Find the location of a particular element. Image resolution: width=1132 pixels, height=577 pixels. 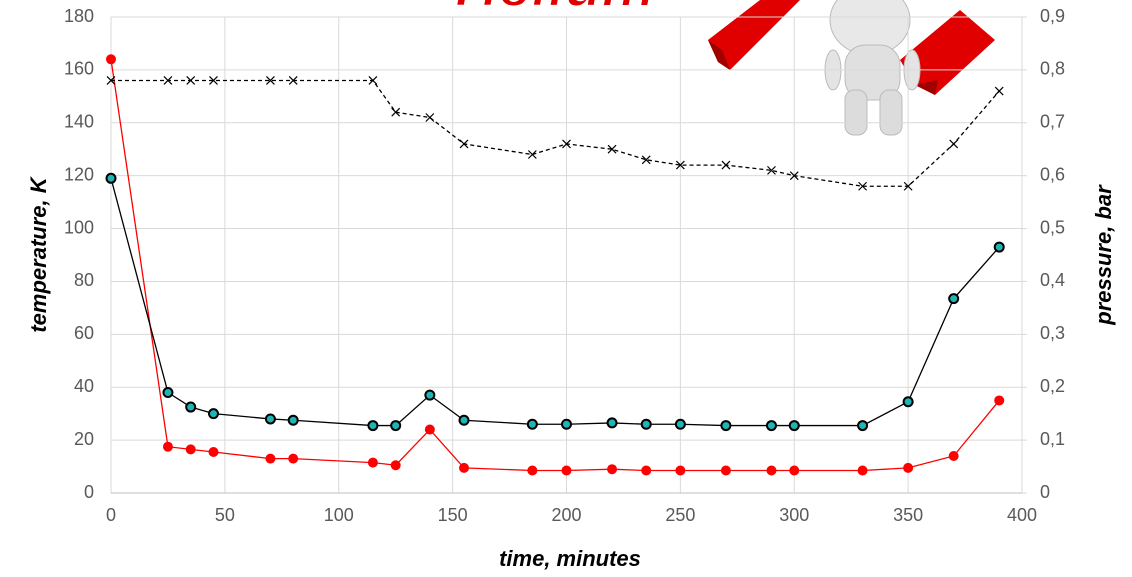

x-tick-label: 150 is located at coordinates (453, 515).